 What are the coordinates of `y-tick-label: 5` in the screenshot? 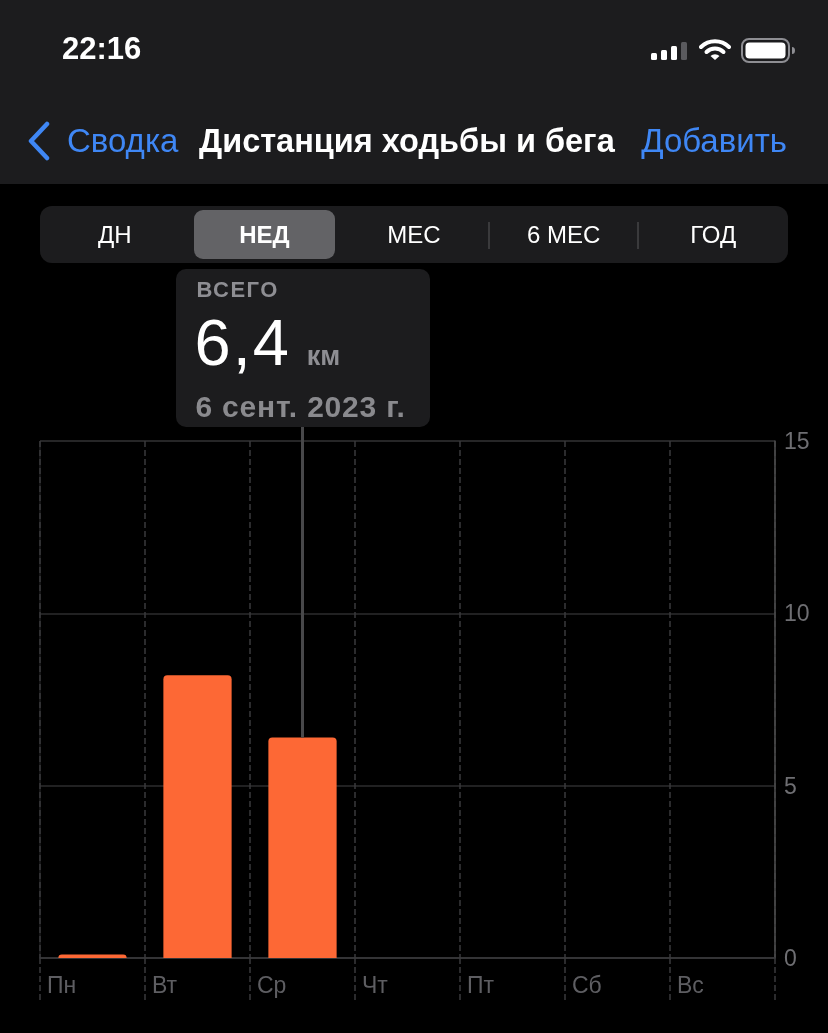 It's located at (790, 785).